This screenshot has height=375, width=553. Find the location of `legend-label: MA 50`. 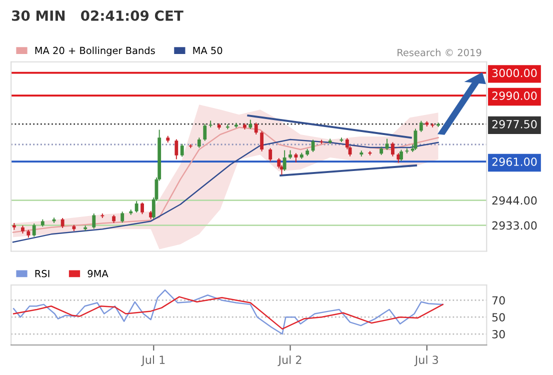

legend-label: MA 50 is located at coordinates (207, 50).